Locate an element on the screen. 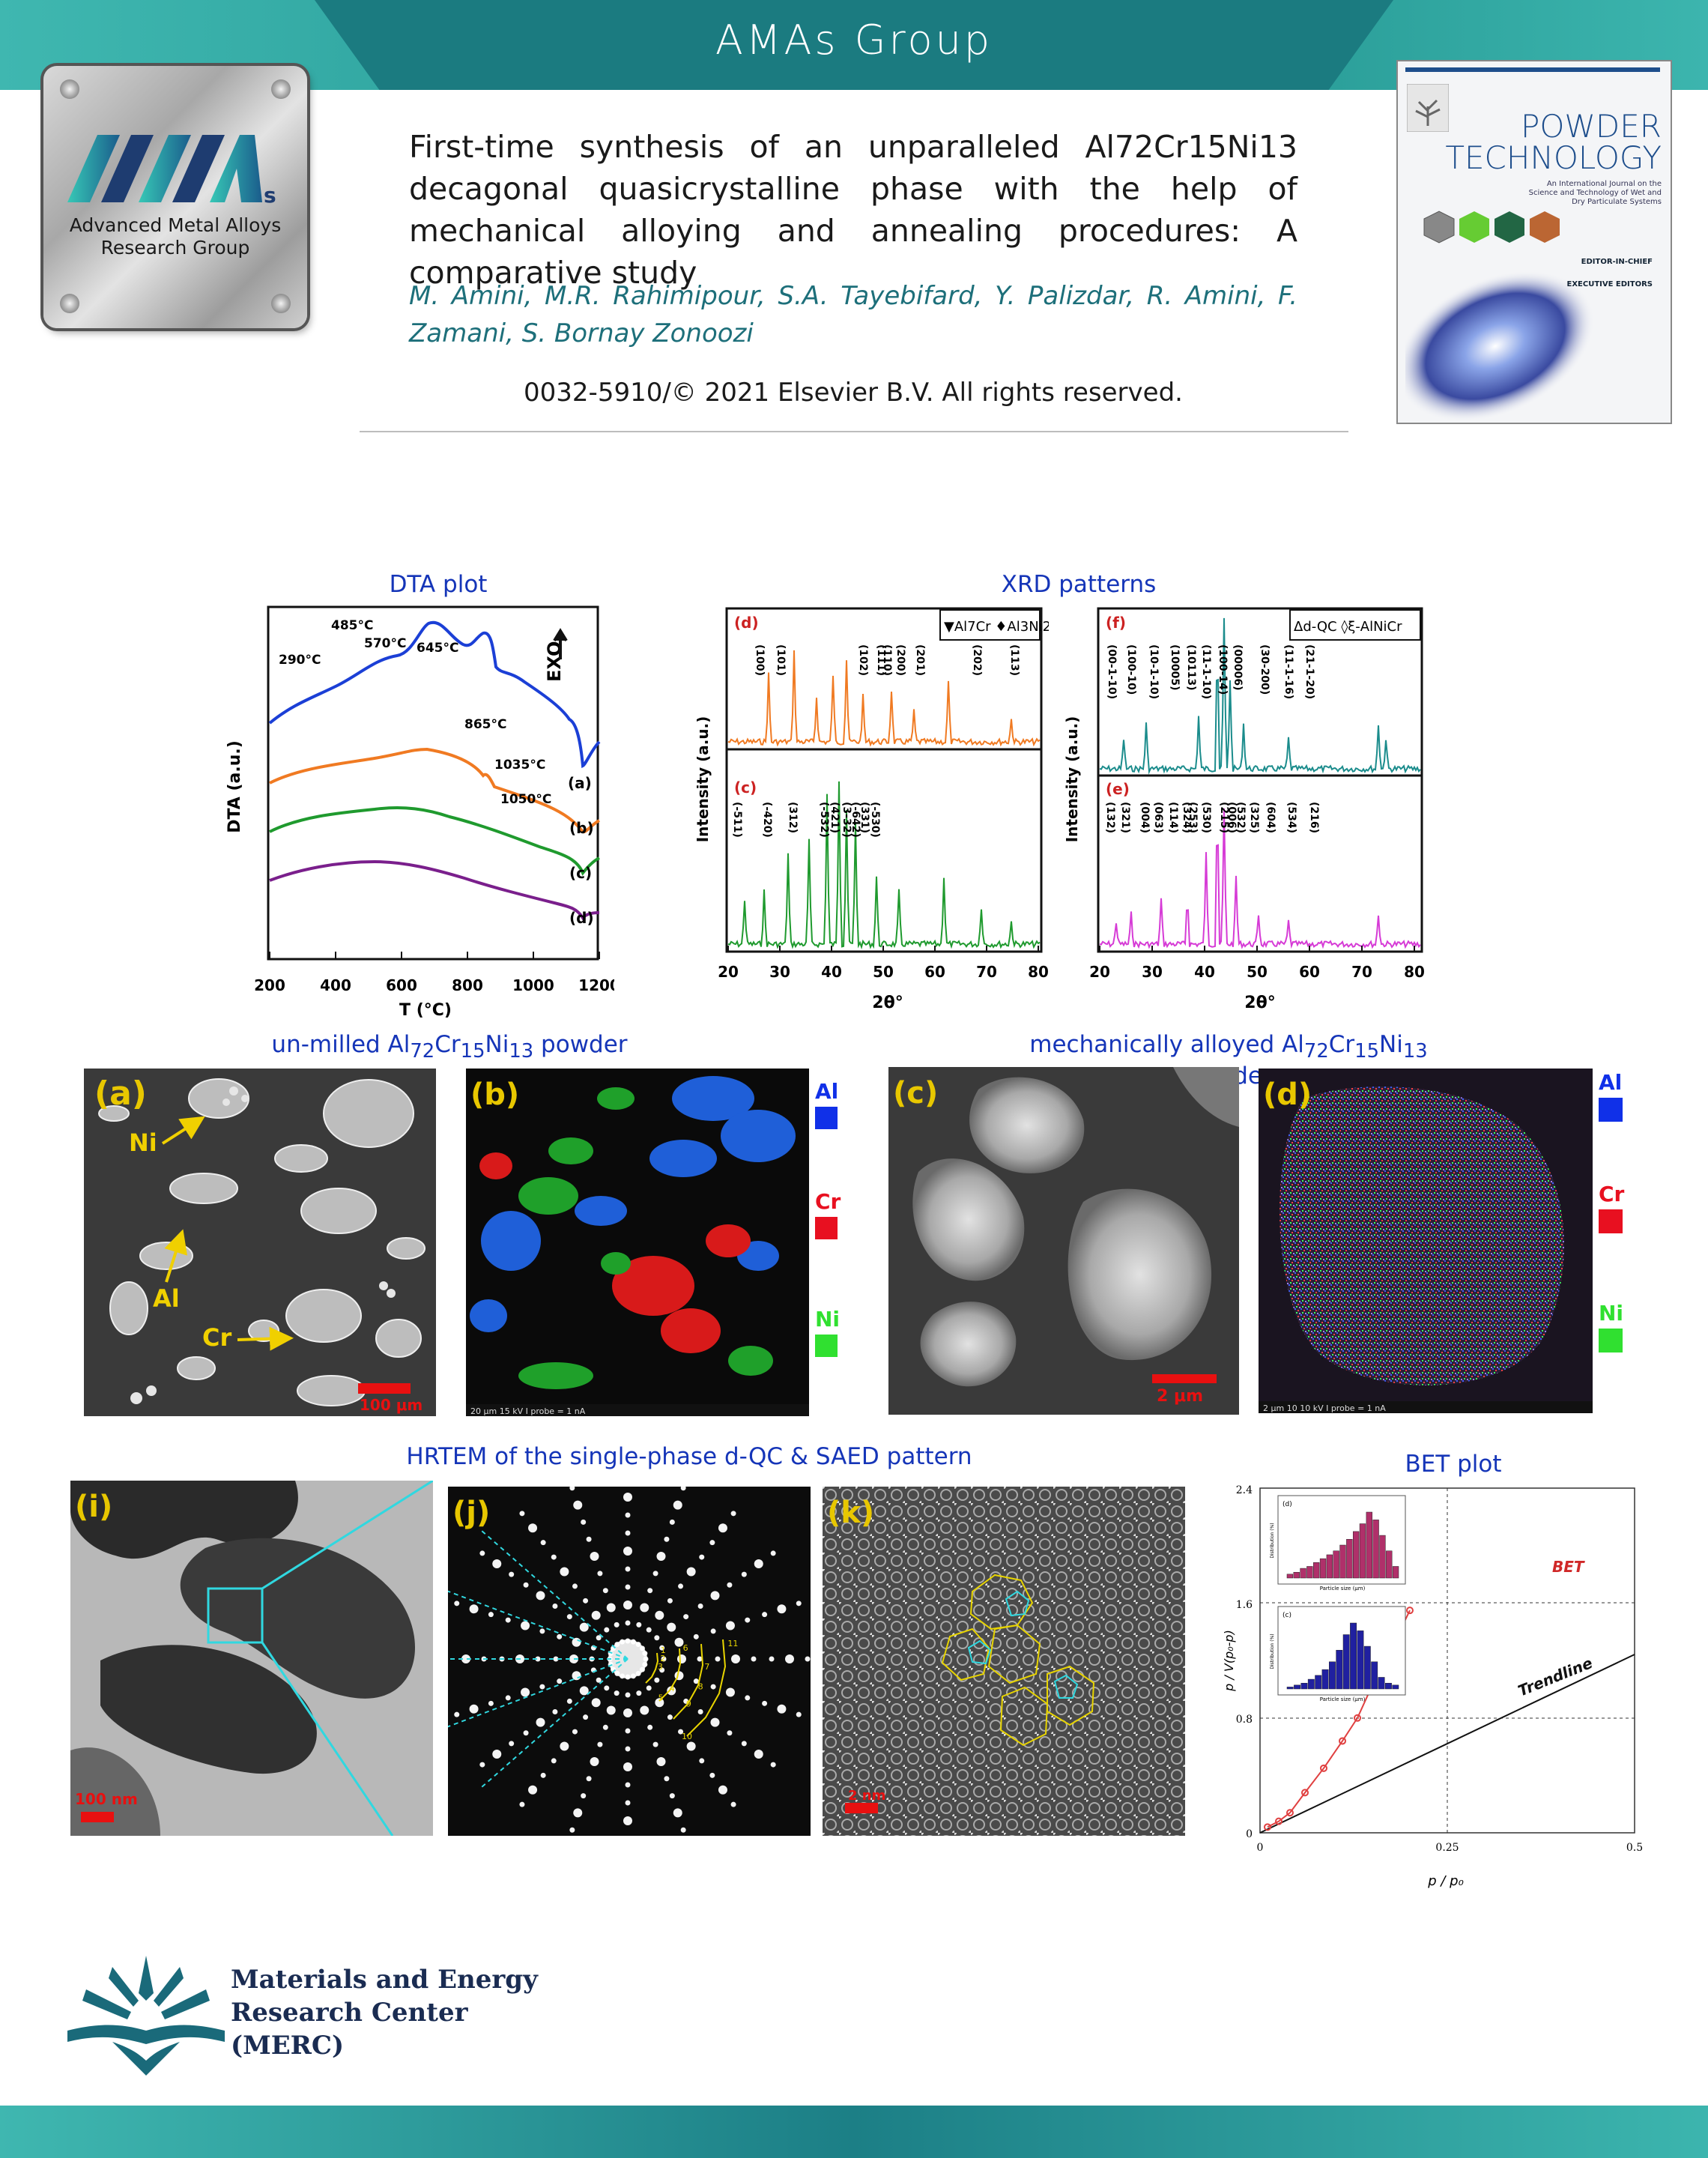  zoom-line is located at coordinates (327, 1739).